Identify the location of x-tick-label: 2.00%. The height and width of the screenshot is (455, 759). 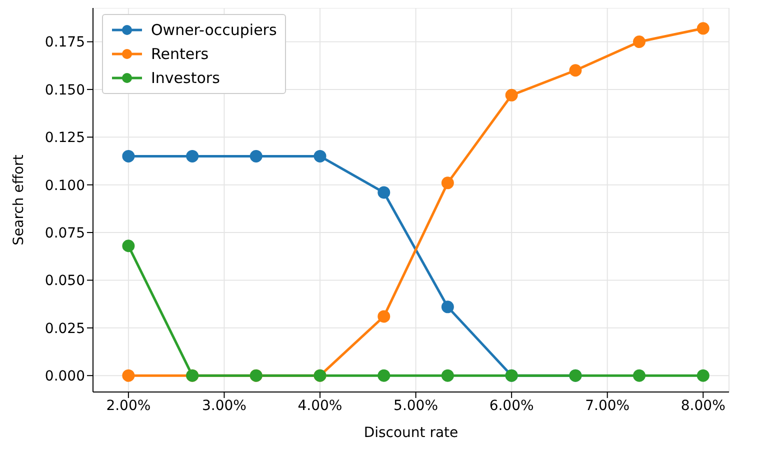
(128, 406).